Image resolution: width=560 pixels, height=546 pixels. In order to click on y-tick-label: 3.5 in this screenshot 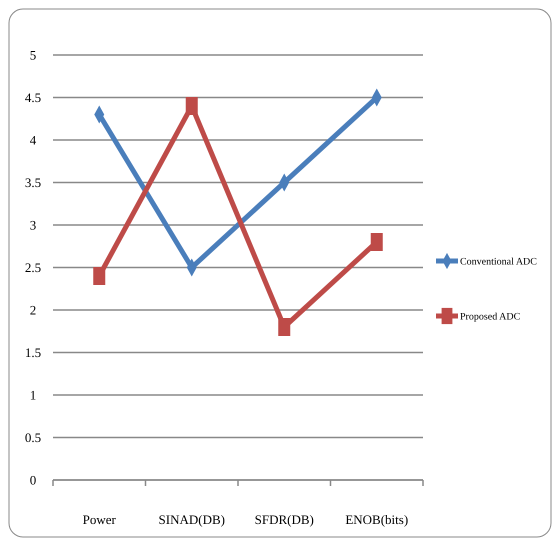, I will do `click(33, 182)`.